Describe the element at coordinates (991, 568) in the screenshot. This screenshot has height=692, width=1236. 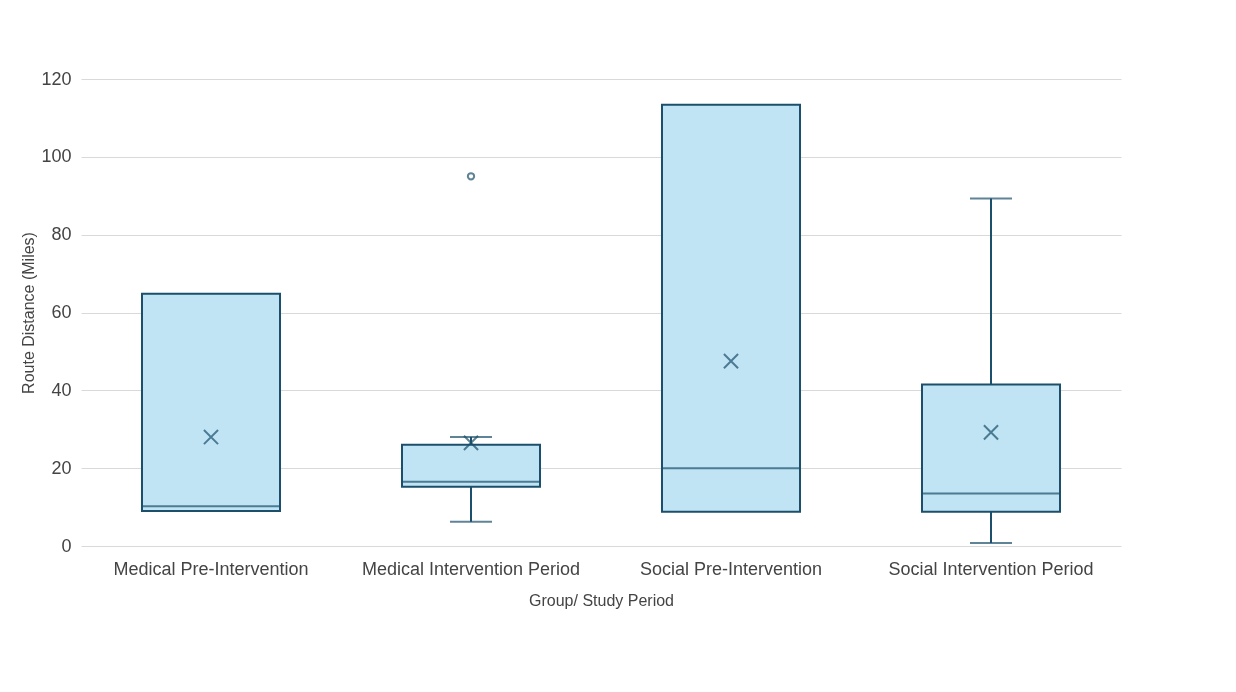
I see `x-tick-label: Social Intervention Period` at that location.